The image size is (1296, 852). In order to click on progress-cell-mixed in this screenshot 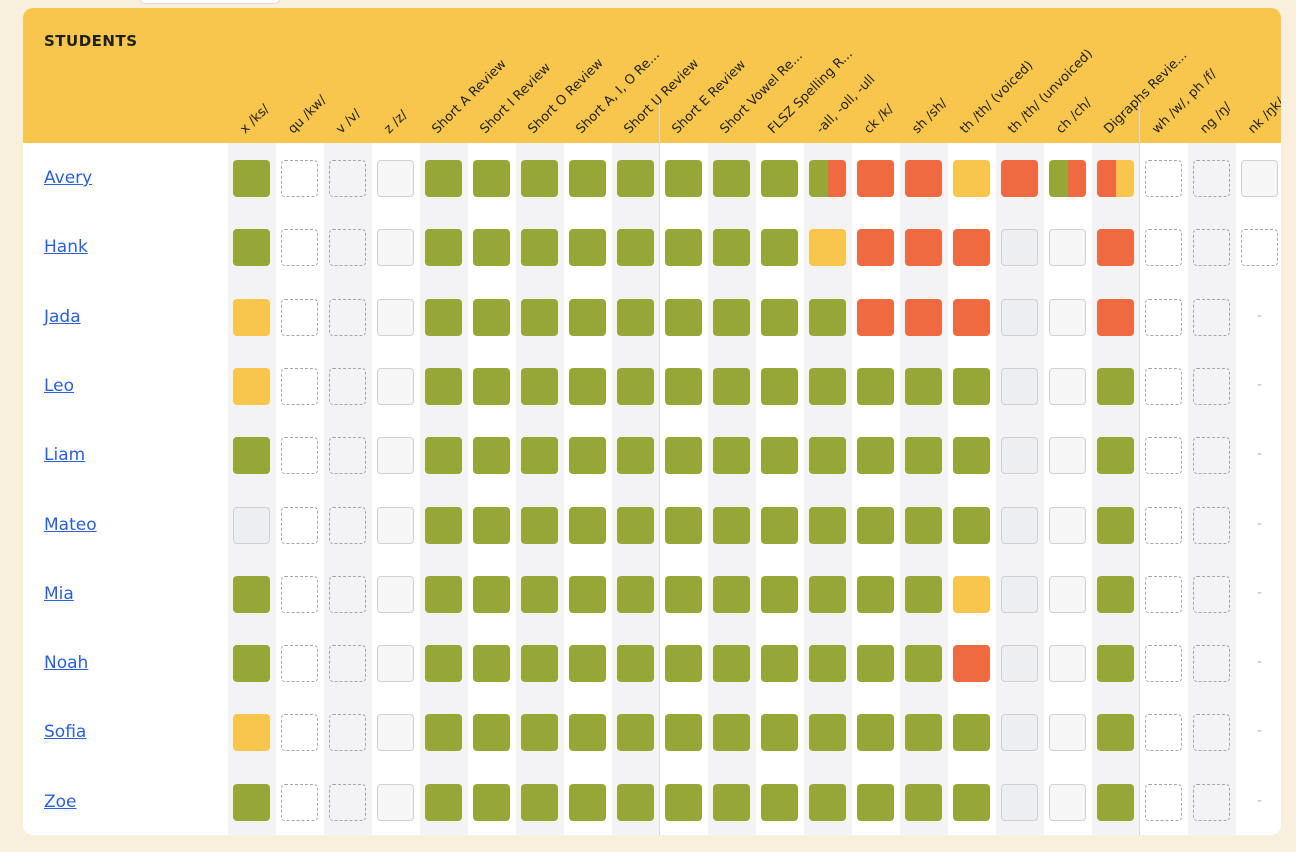, I will do `click(1115, 178)`.